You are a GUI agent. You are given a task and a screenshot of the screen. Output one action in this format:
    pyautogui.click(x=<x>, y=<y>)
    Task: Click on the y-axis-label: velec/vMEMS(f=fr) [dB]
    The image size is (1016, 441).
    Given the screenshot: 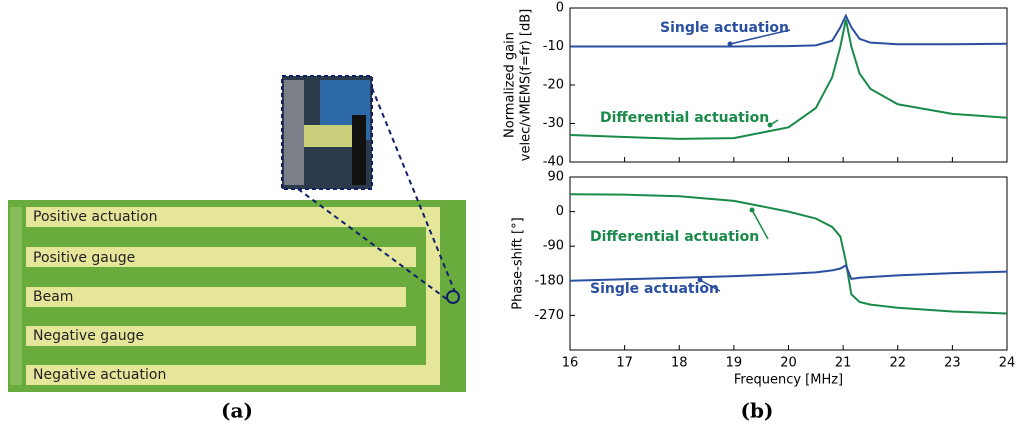 What is the action you would take?
    pyautogui.click(x=526, y=85)
    